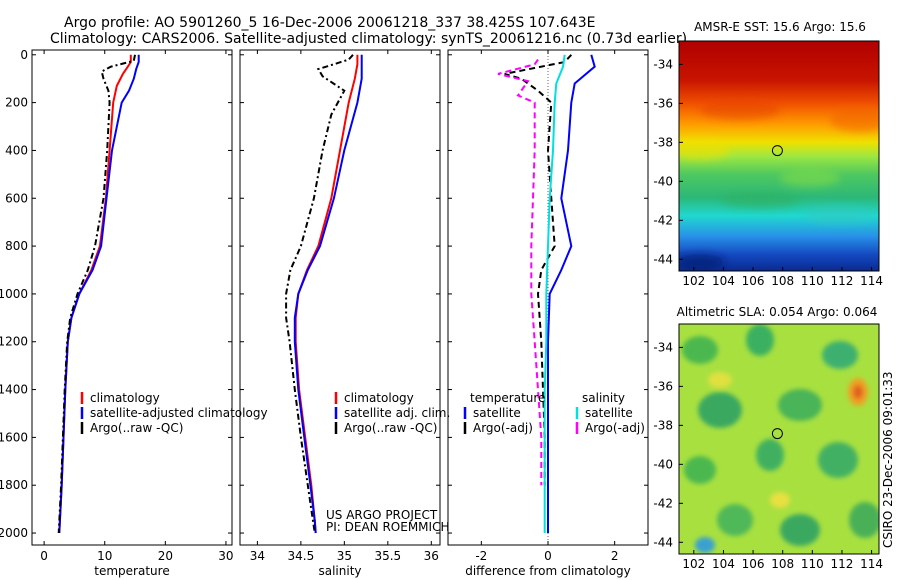 The width and height of the screenshot is (900, 580). I want to click on sst-map-ytick-label: -44, so click(663, 259).